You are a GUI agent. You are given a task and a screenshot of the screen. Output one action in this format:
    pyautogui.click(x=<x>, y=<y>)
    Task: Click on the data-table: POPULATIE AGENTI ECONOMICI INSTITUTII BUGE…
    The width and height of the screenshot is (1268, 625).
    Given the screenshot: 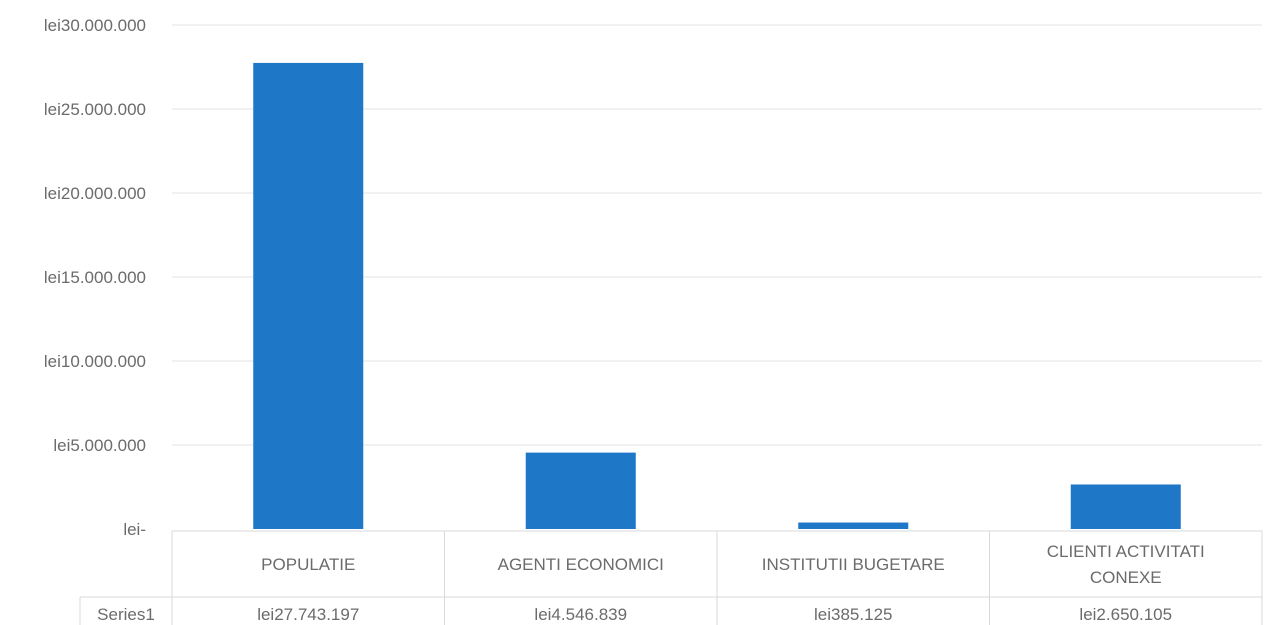 What is the action you would take?
    pyautogui.click(x=671, y=577)
    